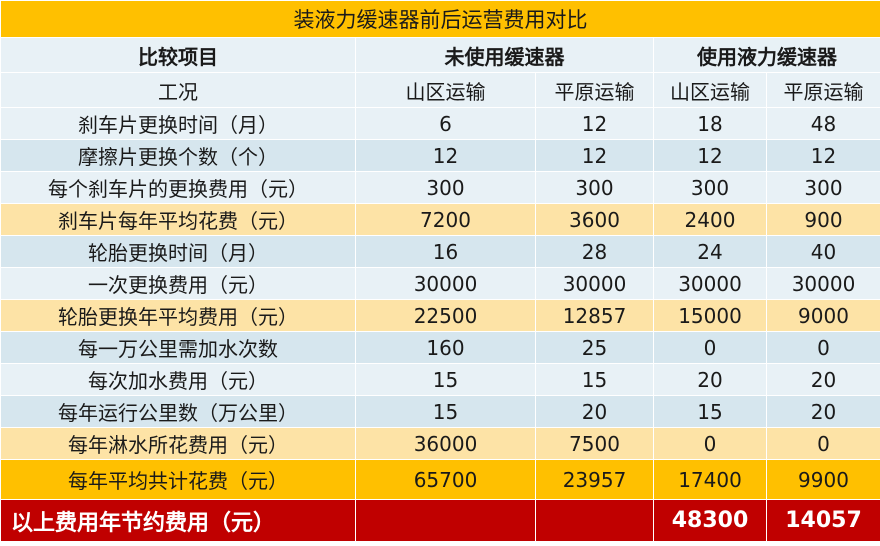 This screenshot has width=880, height=546. What do you see at coordinates (823, 251) in the screenshot?
I see `value-cell: 40` at bounding box center [823, 251].